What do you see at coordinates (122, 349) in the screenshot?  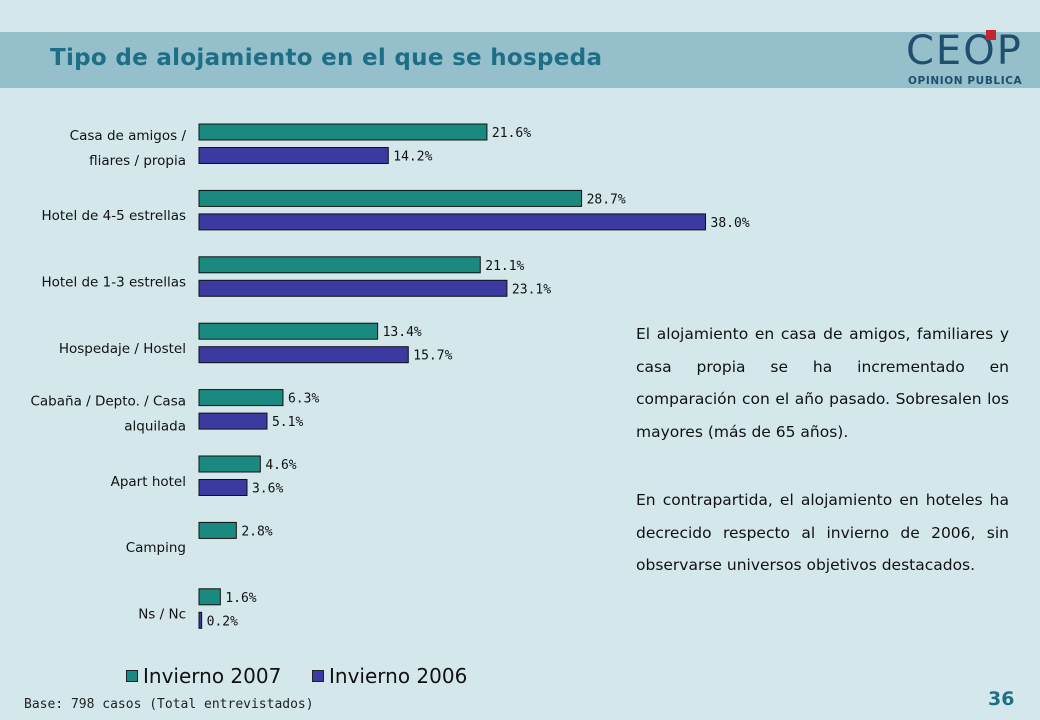 I see `category-label: Hospedaje / Hostel` at bounding box center [122, 349].